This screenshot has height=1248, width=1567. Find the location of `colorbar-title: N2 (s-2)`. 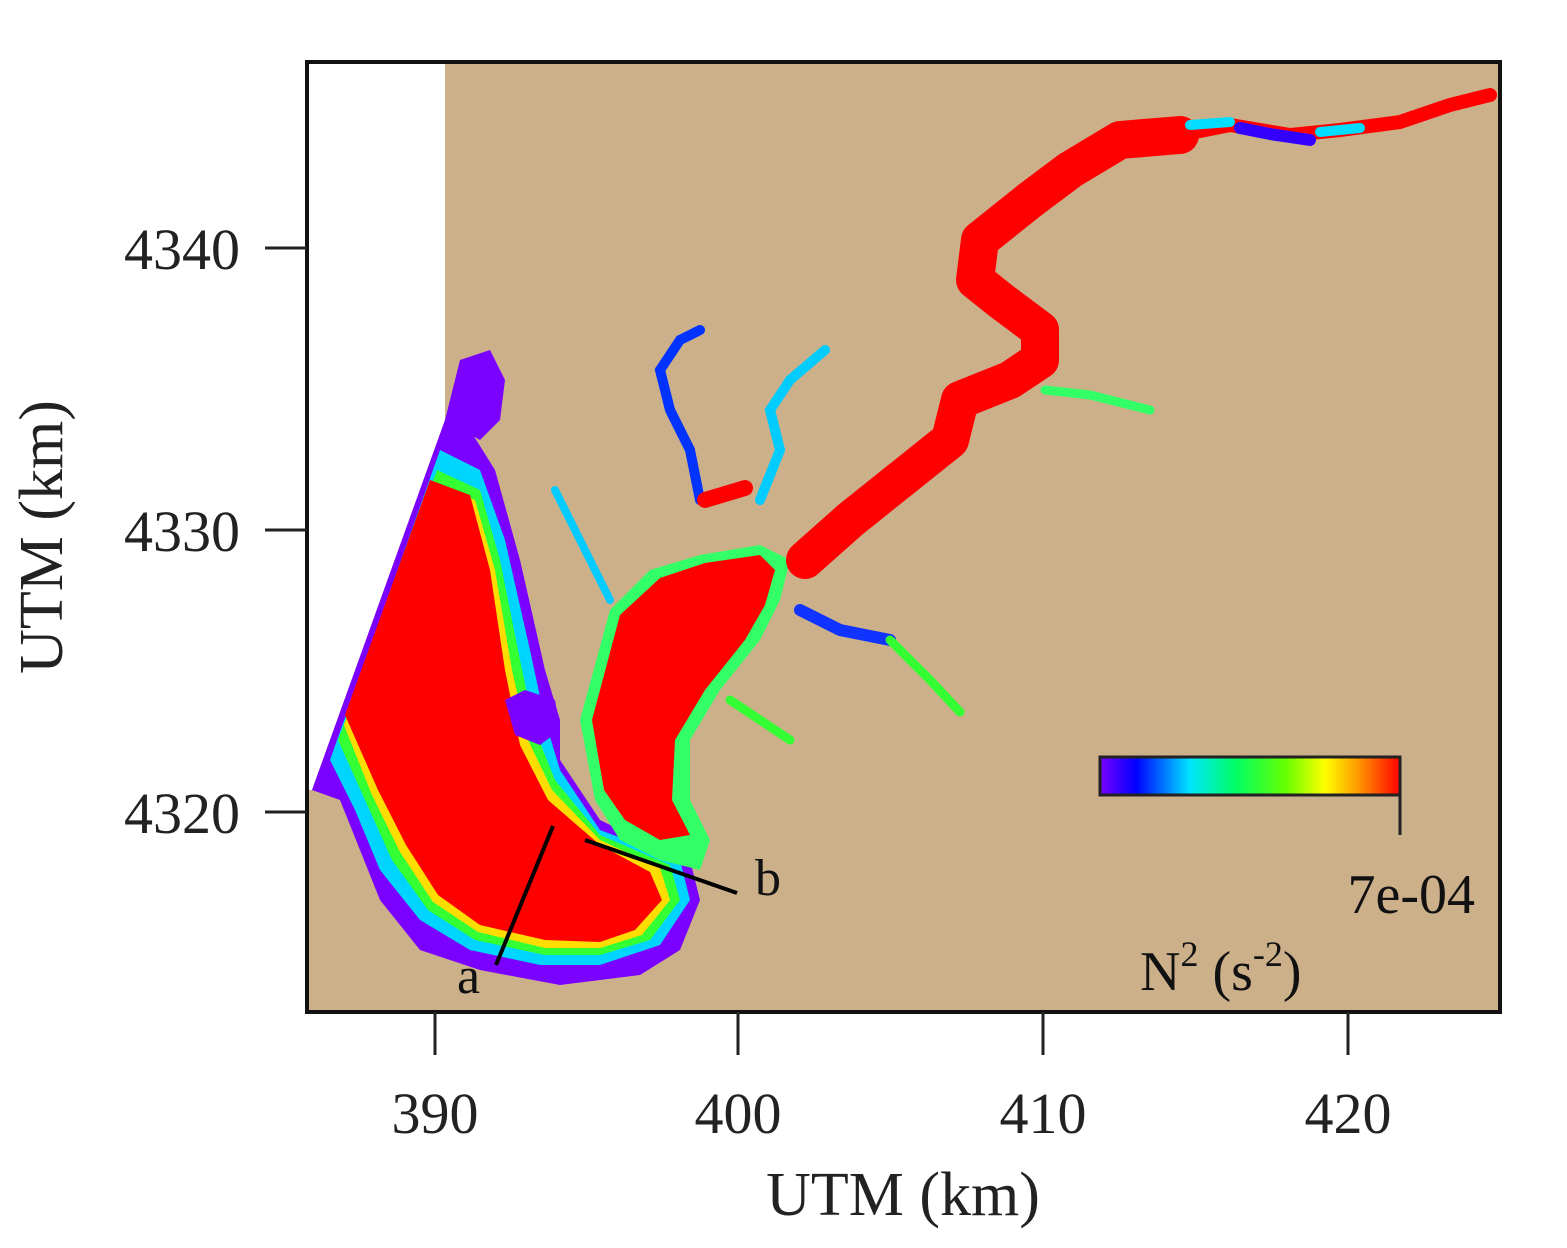

colorbar-title: N2 (s-2) is located at coordinates (1221, 968).